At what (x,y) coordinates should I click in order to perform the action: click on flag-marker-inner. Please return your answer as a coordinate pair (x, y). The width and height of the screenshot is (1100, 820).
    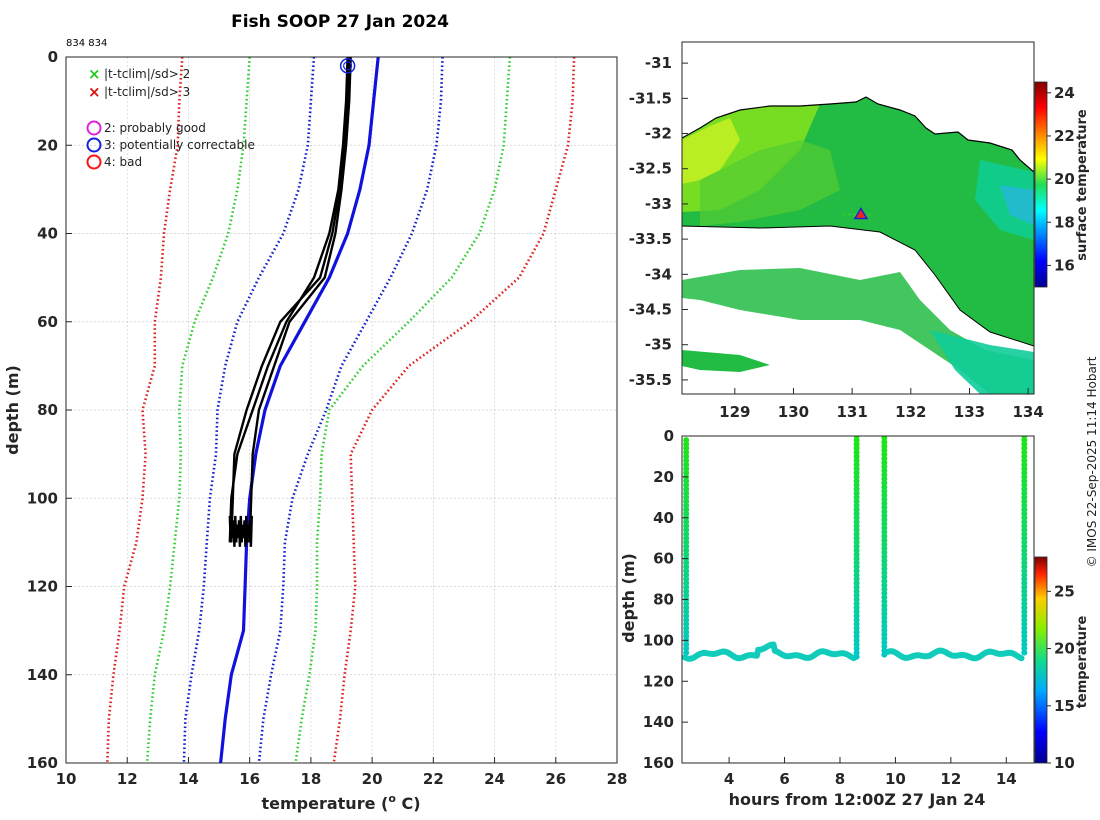
    Looking at the image, I should click on (348, 66).